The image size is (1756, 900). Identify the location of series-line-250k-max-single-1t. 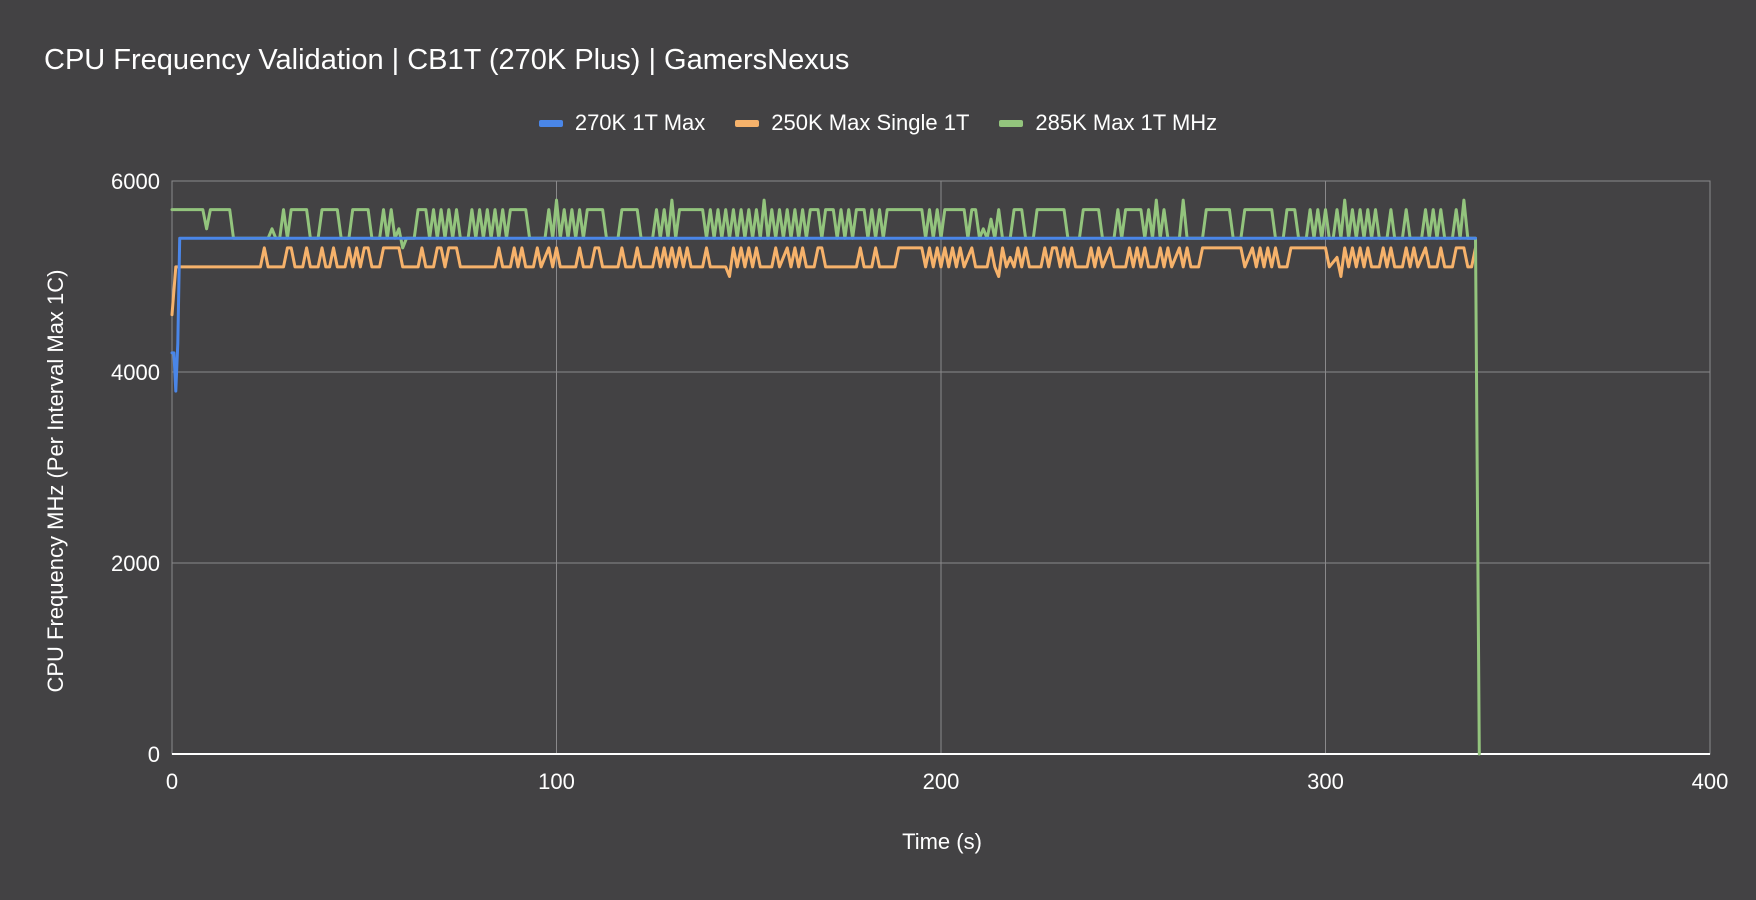
(823, 281).